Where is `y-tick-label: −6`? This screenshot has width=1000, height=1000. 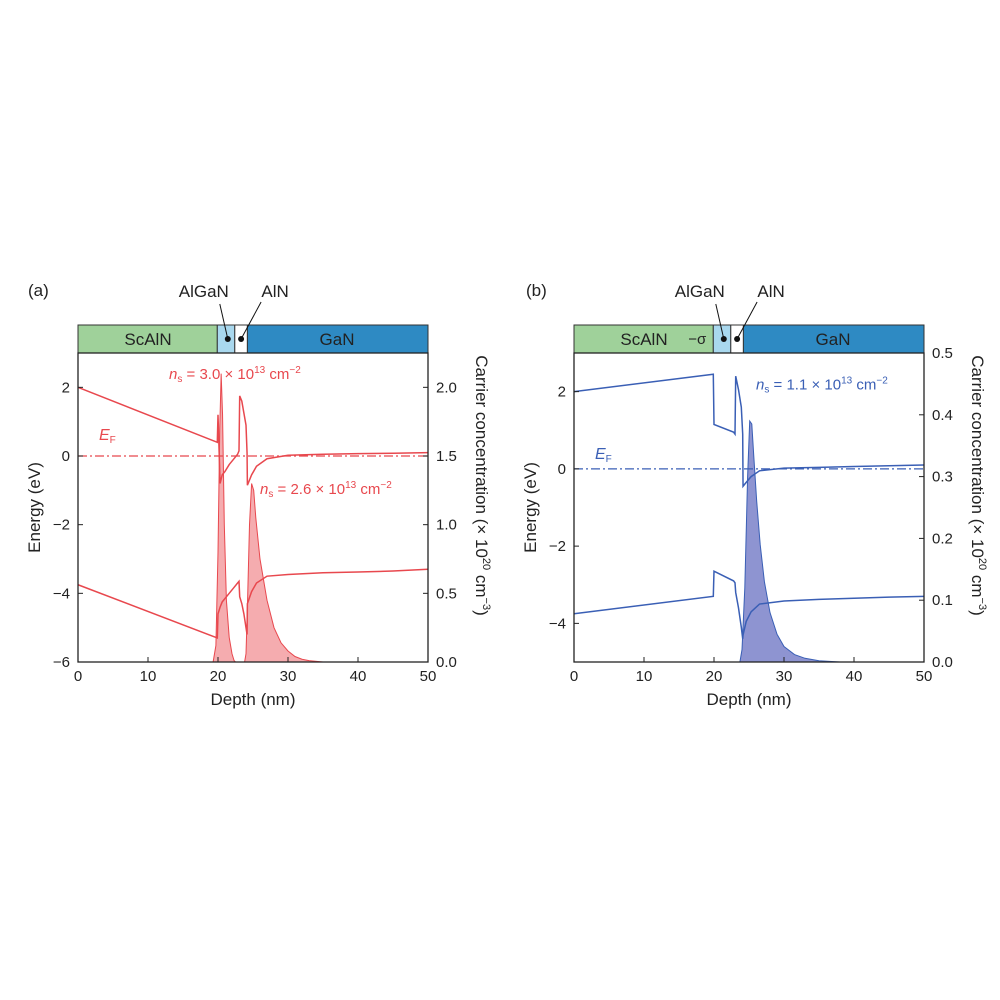 y-tick-label: −6 is located at coordinates (61, 662).